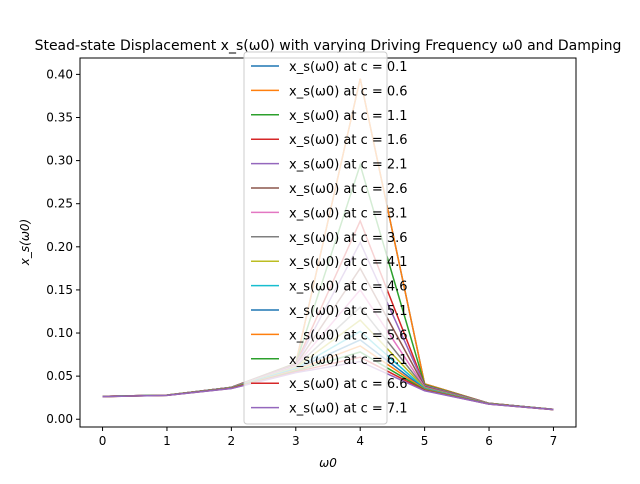 This screenshot has width=640, height=484. Describe the element at coordinates (348, 91) in the screenshot. I see `legend-label: x_s(ω0) at c = 0.6` at that location.